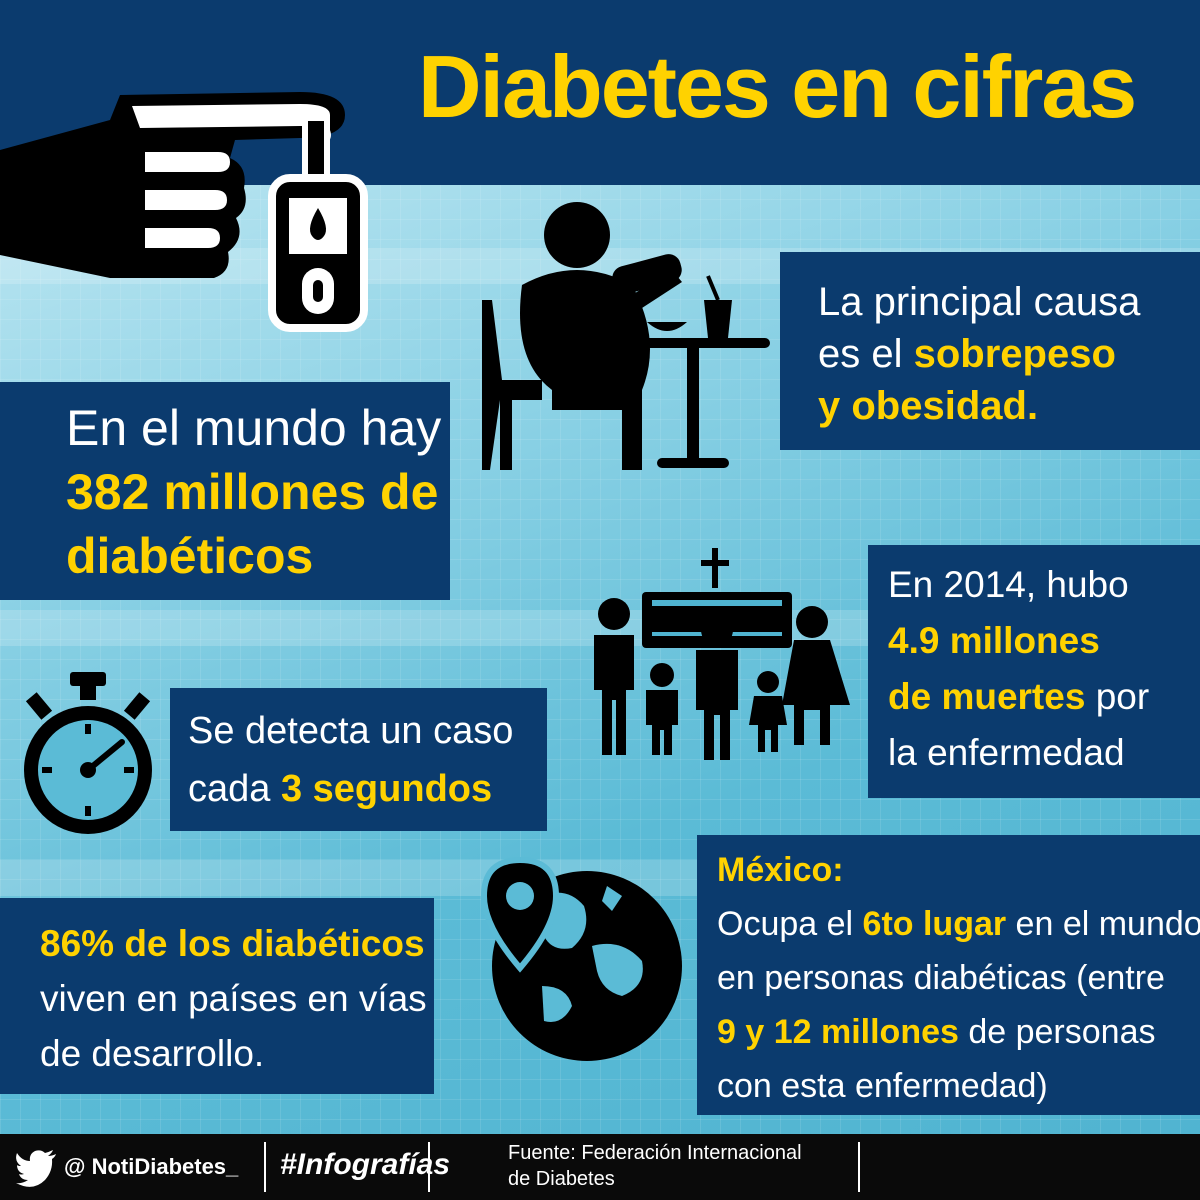  Describe the element at coordinates (252, 492) in the screenshot. I see `world-highlight-number: 382 millones de` at that location.